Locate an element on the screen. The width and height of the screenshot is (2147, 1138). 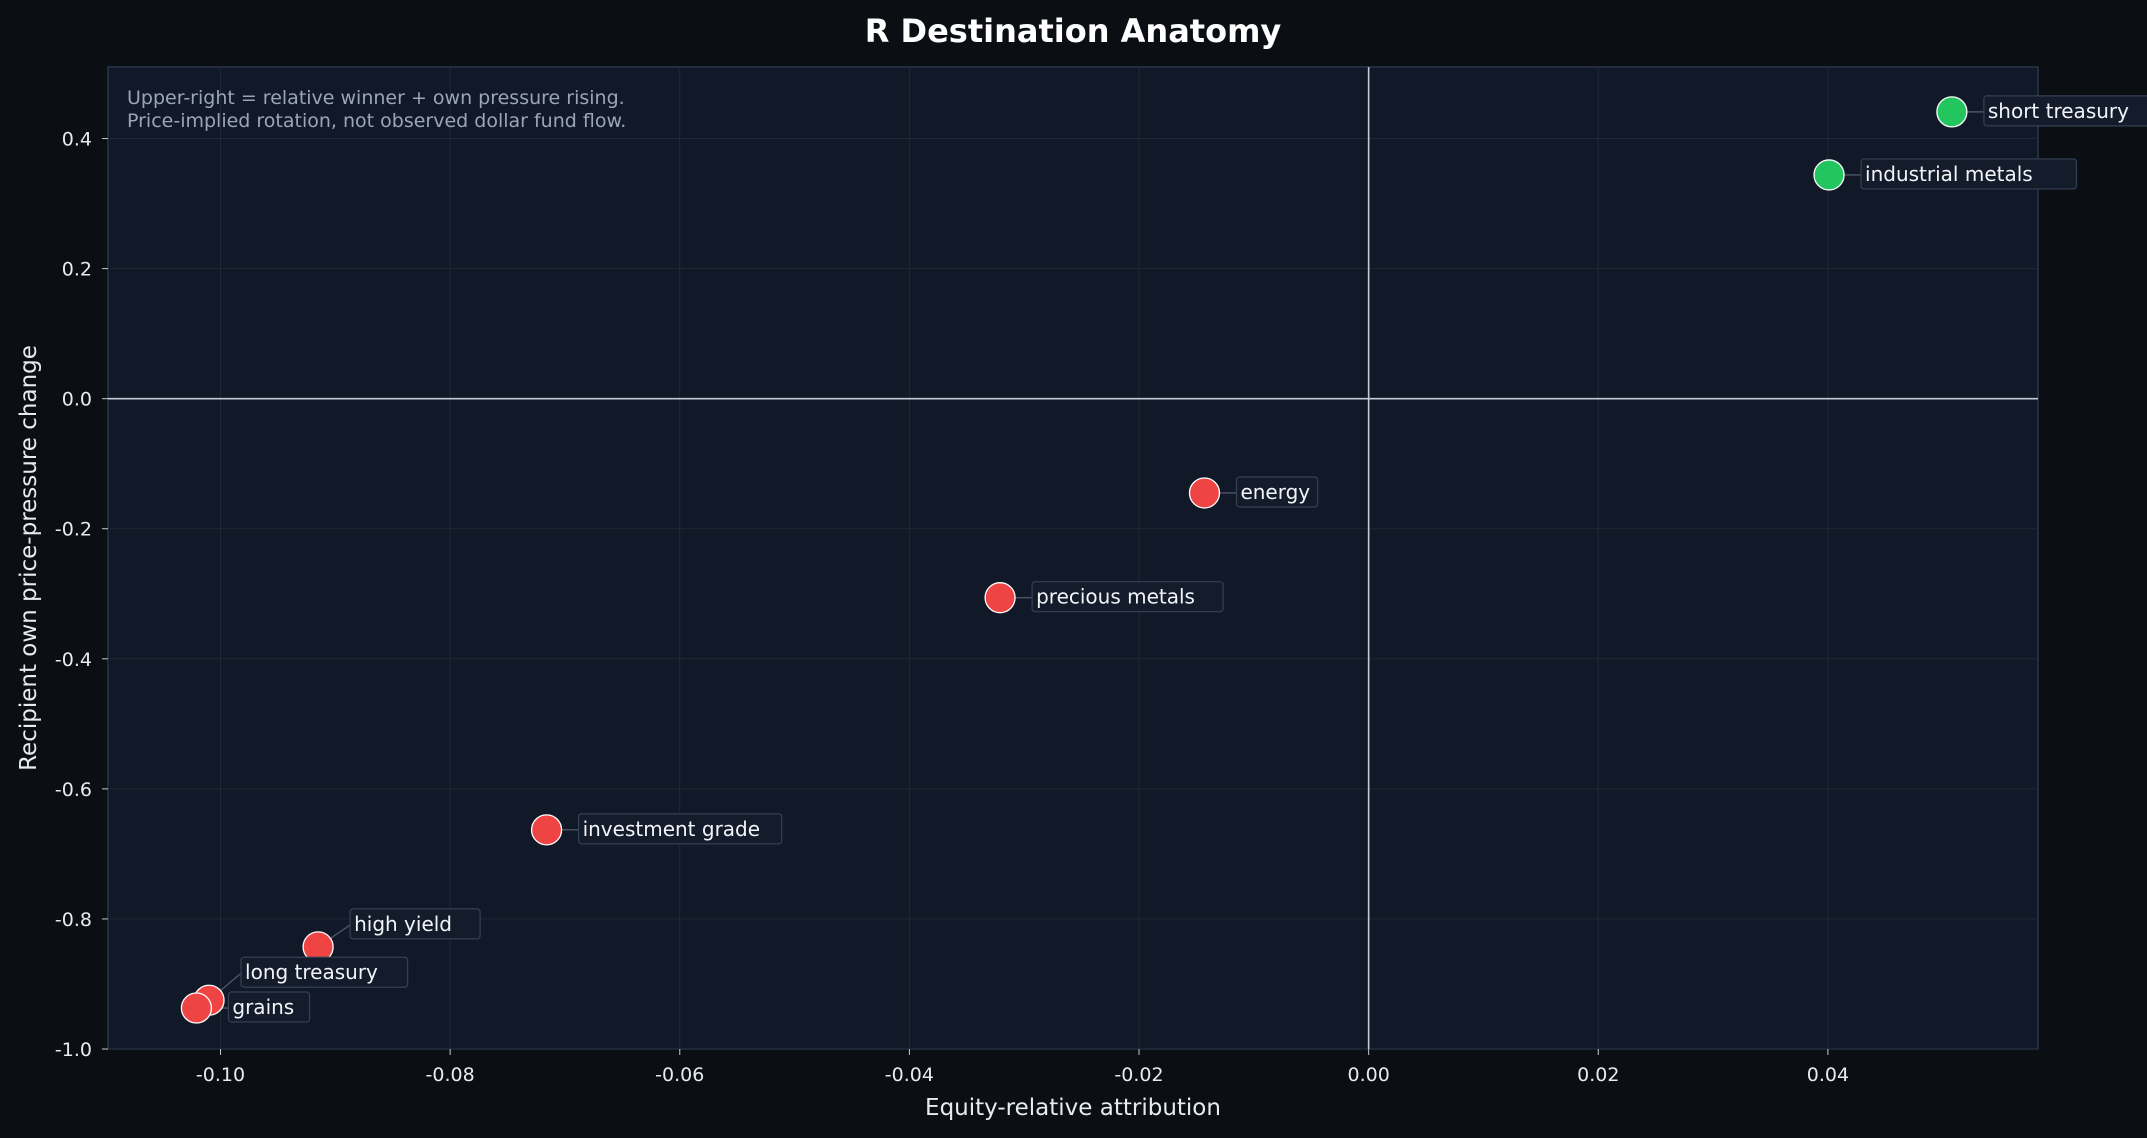
y-tick-label: -1.0 is located at coordinates (73, 1050).